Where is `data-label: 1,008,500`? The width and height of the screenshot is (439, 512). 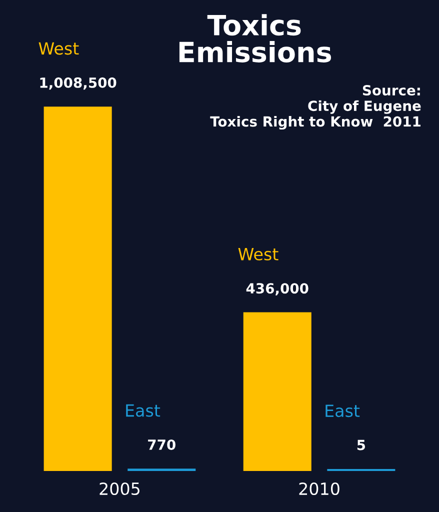
data-label: 1,008,500 is located at coordinates (78, 83).